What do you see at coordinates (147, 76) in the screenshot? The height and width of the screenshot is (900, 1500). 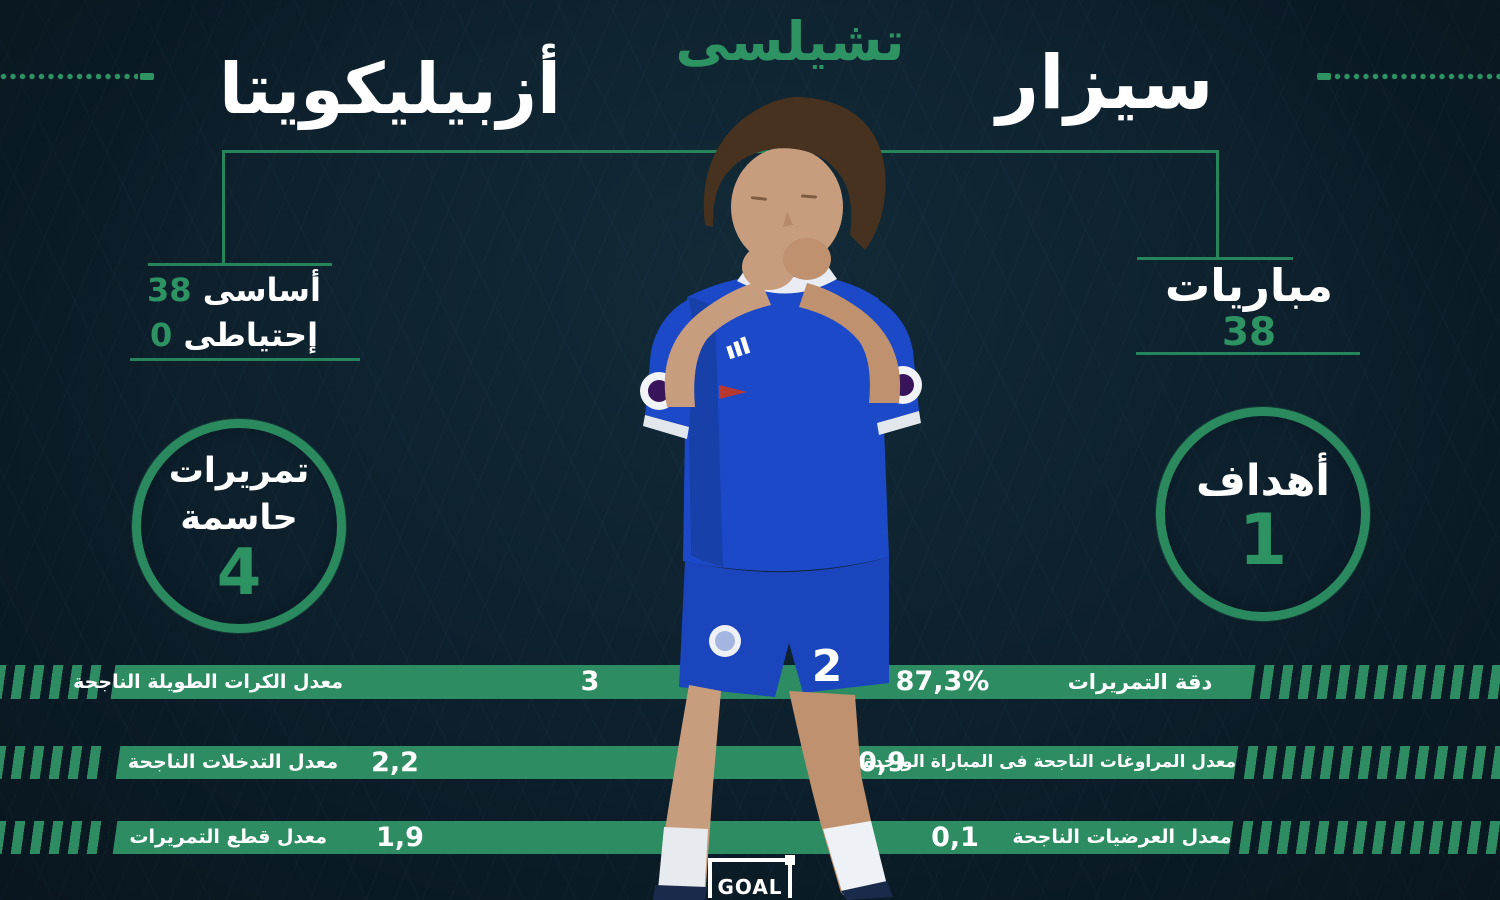 I see `dash-left` at bounding box center [147, 76].